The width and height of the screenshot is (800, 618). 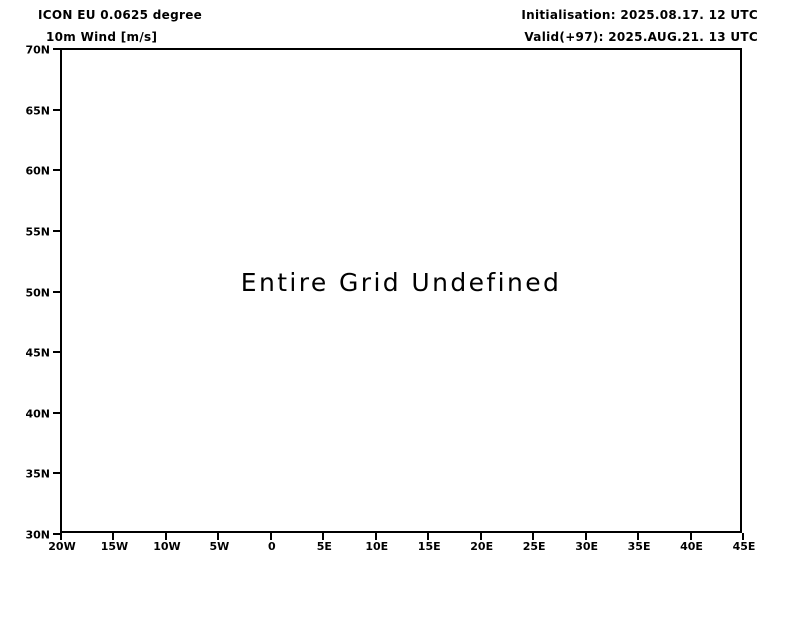 I want to click on latitude-tick-mark: 40N, so click(x=42, y=413).